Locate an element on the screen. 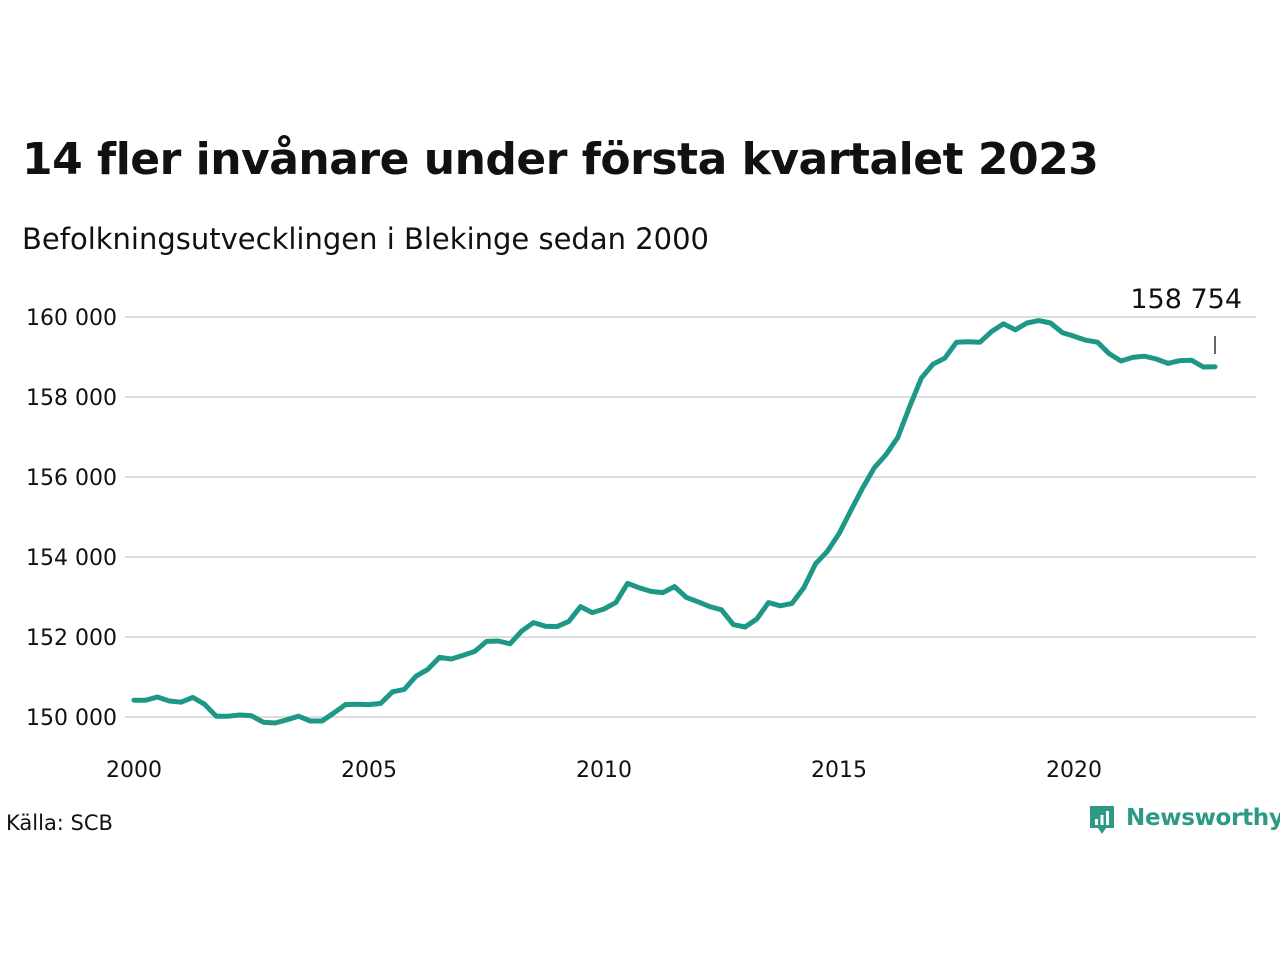 This screenshot has height=960, width=1280. last-value-label: 158 754 is located at coordinates (1186, 299).